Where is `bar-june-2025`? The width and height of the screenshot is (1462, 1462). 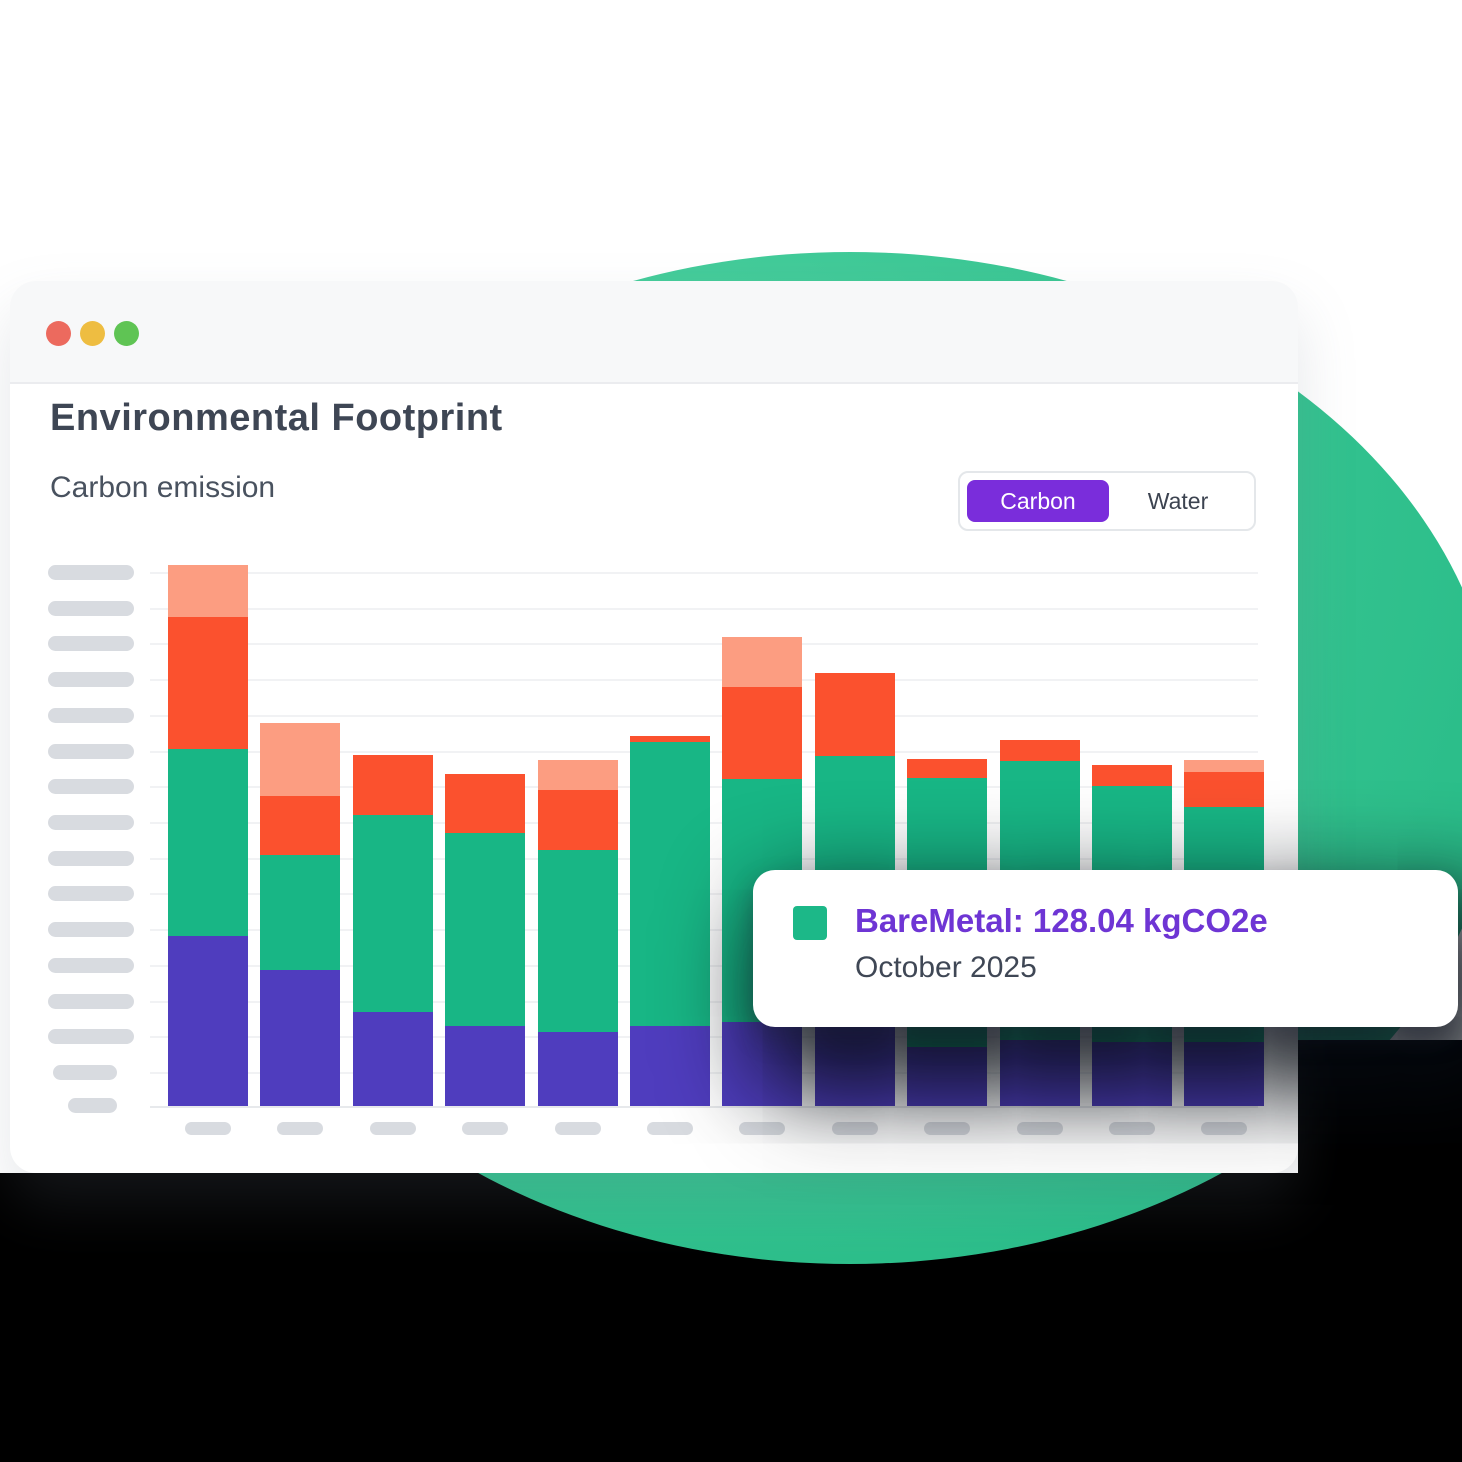 bar-june-2025 is located at coordinates (670, 921).